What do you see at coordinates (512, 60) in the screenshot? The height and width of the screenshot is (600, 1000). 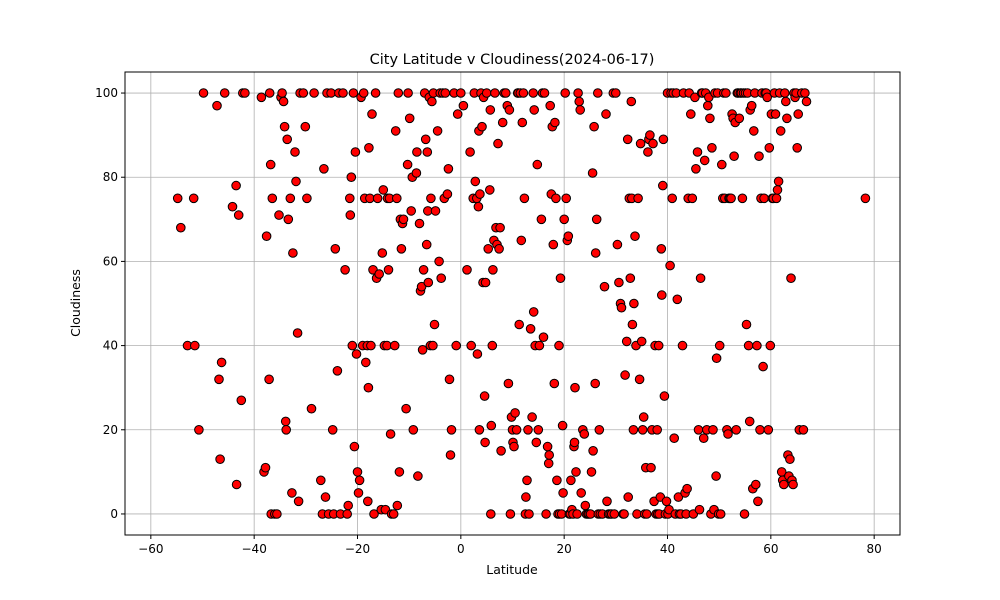 I see `chart-title: City Latitude v Cloudiness(2024-06-17)` at bounding box center [512, 60].